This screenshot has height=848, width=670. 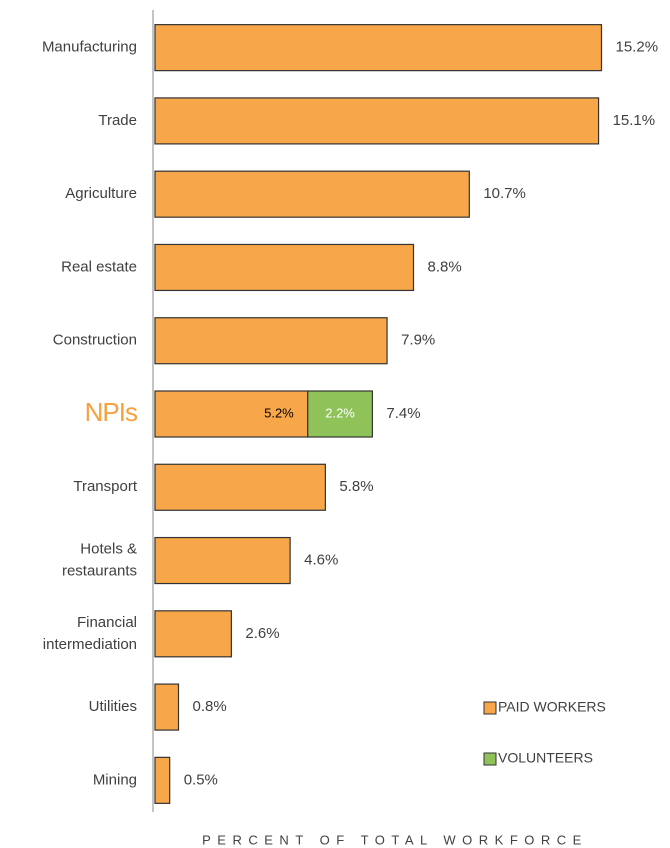 What do you see at coordinates (99, 560) in the screenshot?
I see `y-tick-label: Hotels & restaurants` at bounding box center [99, 560].